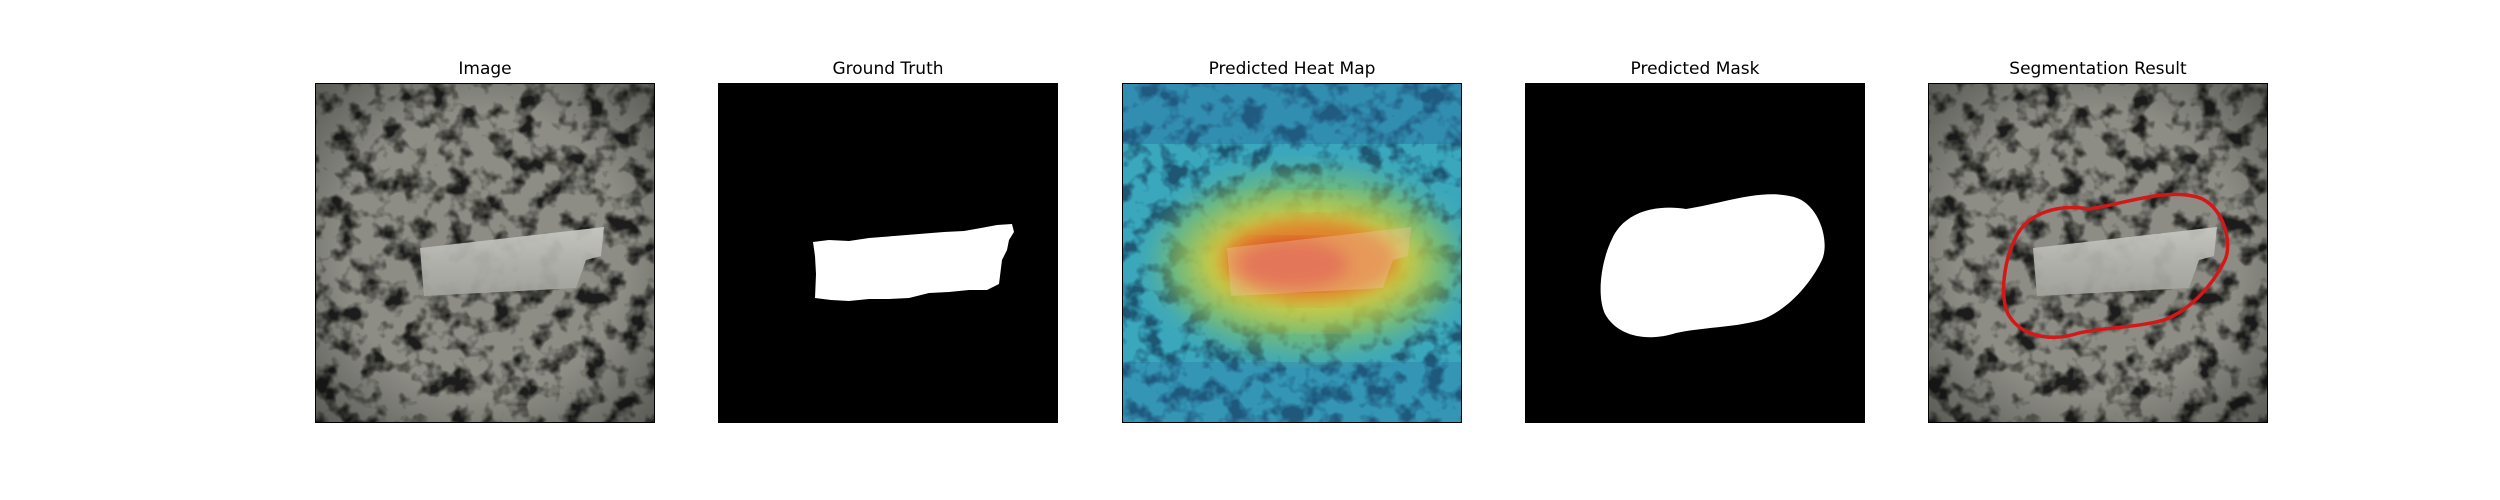  I want to click on segmentation-result, so click(2098, 253).